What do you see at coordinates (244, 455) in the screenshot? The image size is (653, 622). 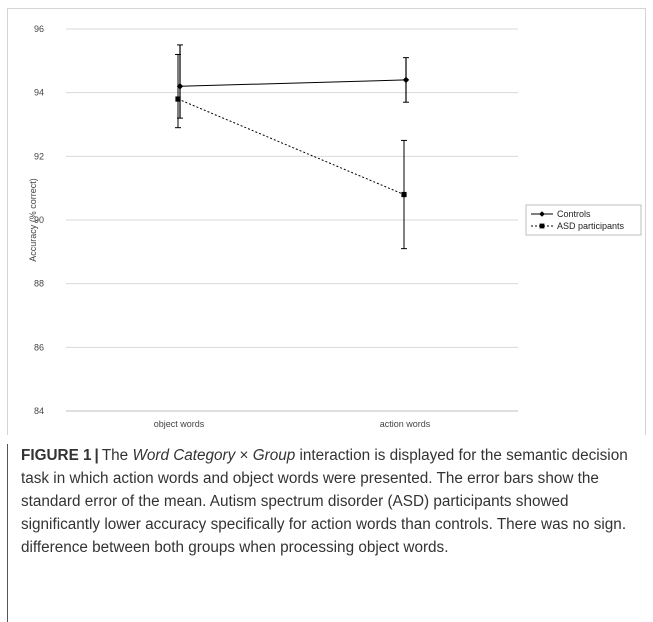 I see `caption-times: ×` at bounding box center [244, 455].